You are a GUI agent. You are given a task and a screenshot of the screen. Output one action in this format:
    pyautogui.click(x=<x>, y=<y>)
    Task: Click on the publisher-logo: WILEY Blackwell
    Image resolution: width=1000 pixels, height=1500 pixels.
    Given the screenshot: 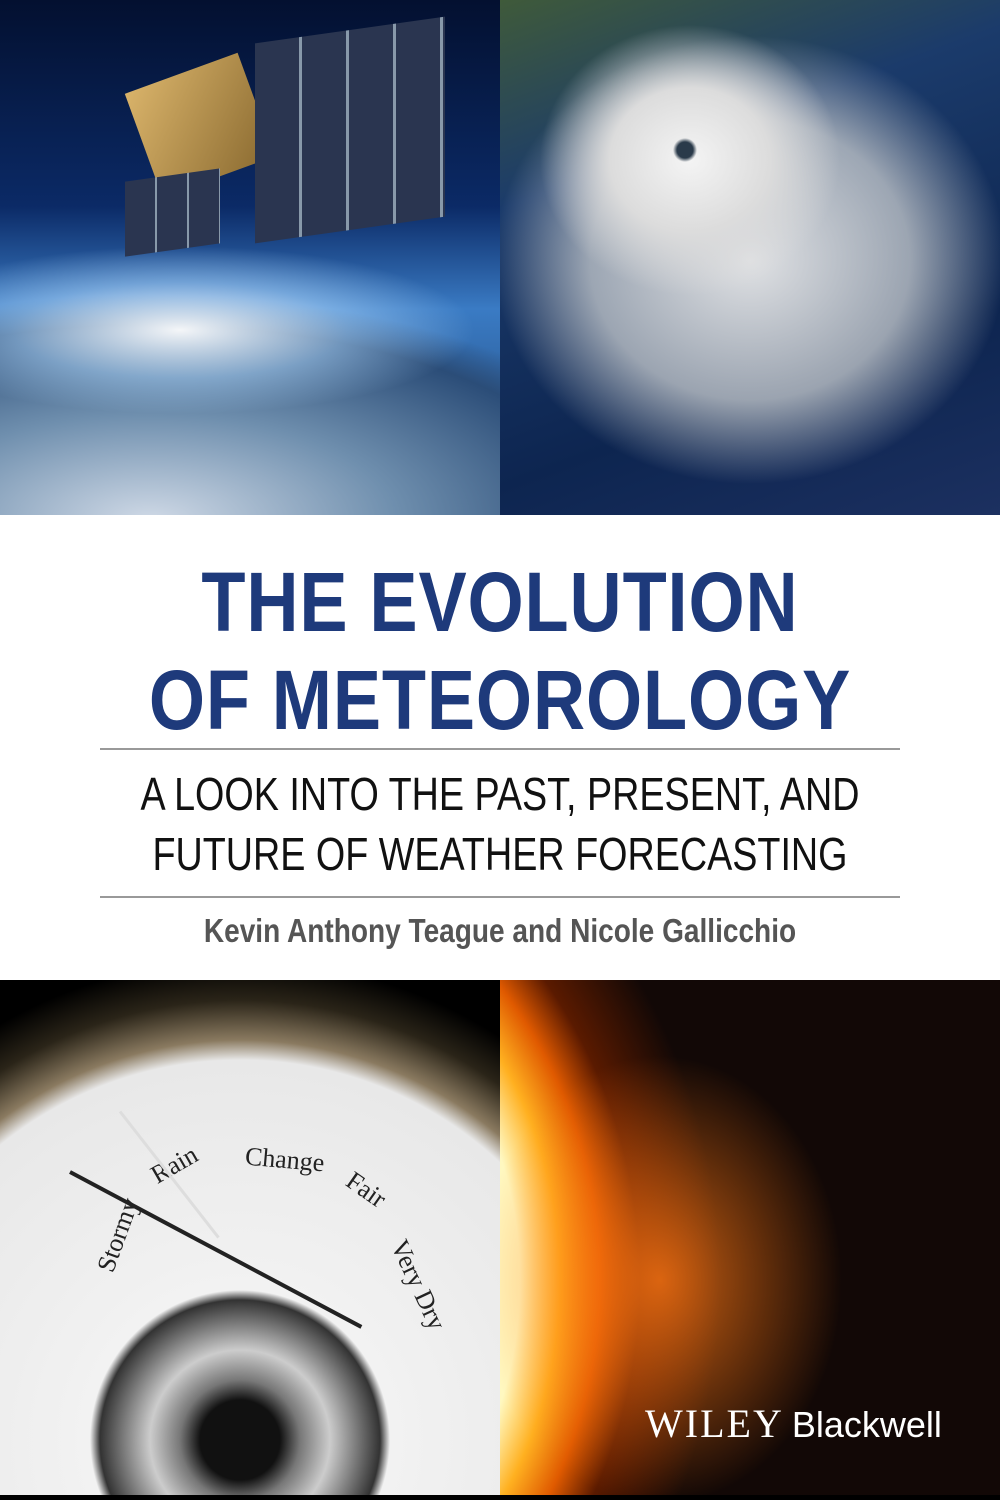 What is the action you would take?
    pyautogui.click(x=793, y=1423)
    